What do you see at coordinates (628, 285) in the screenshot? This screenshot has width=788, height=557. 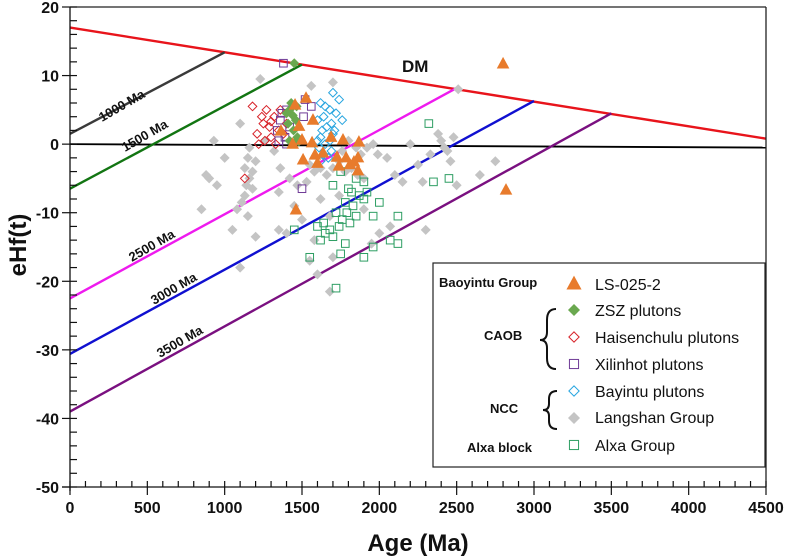 I see `legend-label-ls: LS-025-2` at bounding box center [628, 285].